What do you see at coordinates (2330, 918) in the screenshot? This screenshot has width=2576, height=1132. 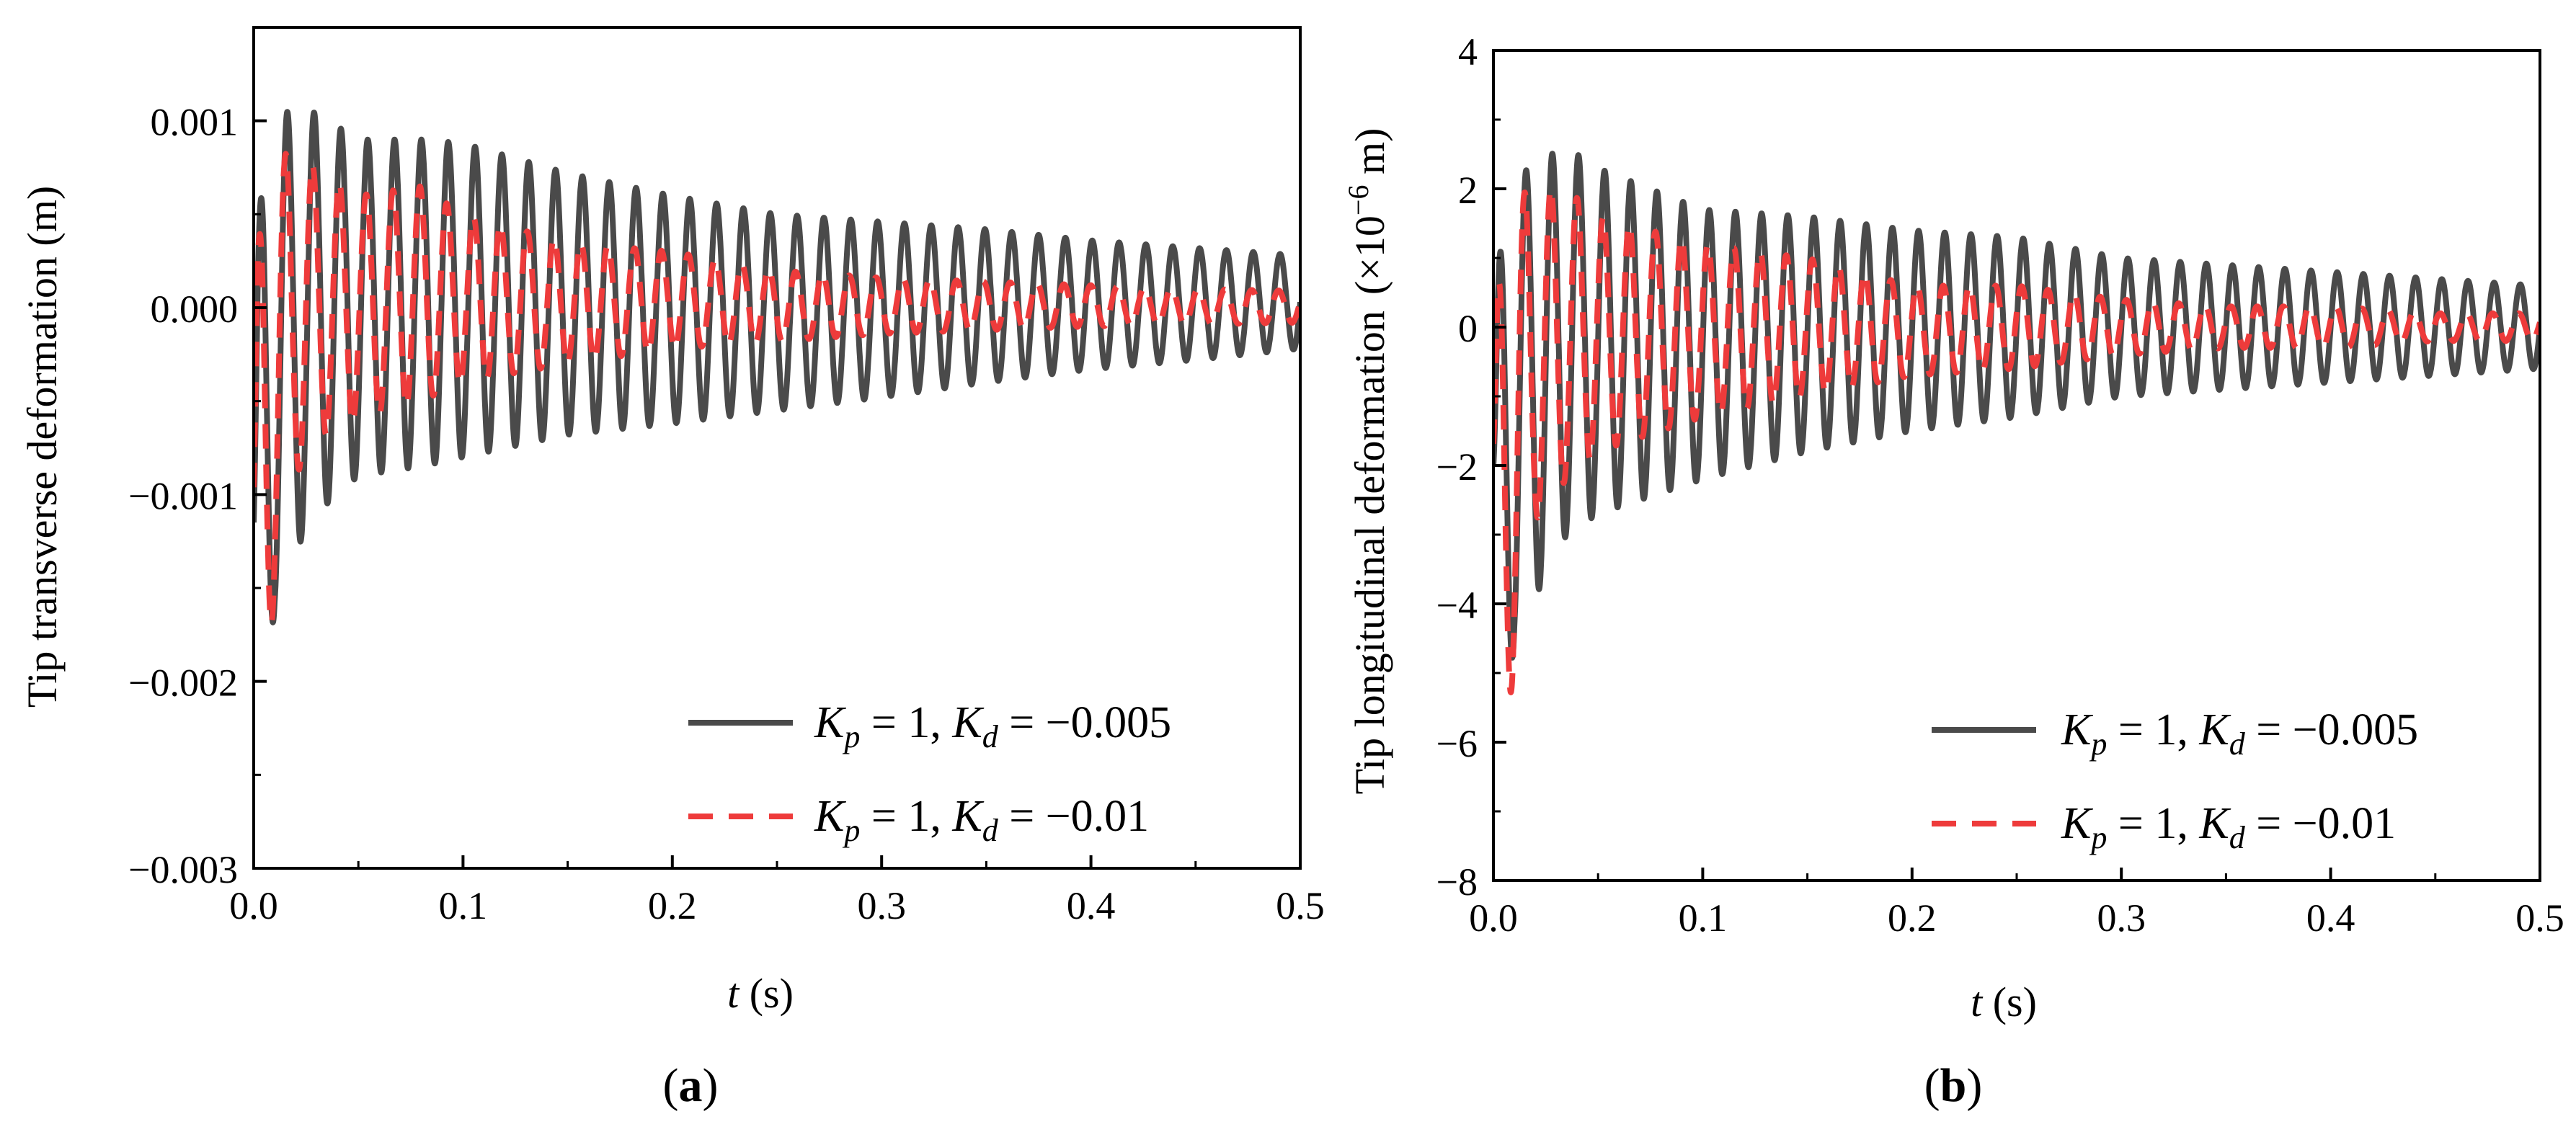 I see `panel-b-x-tick-label: 0.4` at bounding box center [2330, 918].